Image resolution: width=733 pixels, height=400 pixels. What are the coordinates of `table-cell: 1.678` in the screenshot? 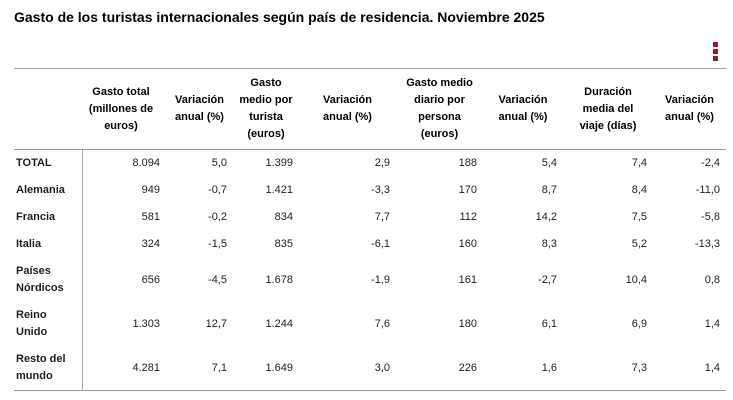 It's located at (279, 279).